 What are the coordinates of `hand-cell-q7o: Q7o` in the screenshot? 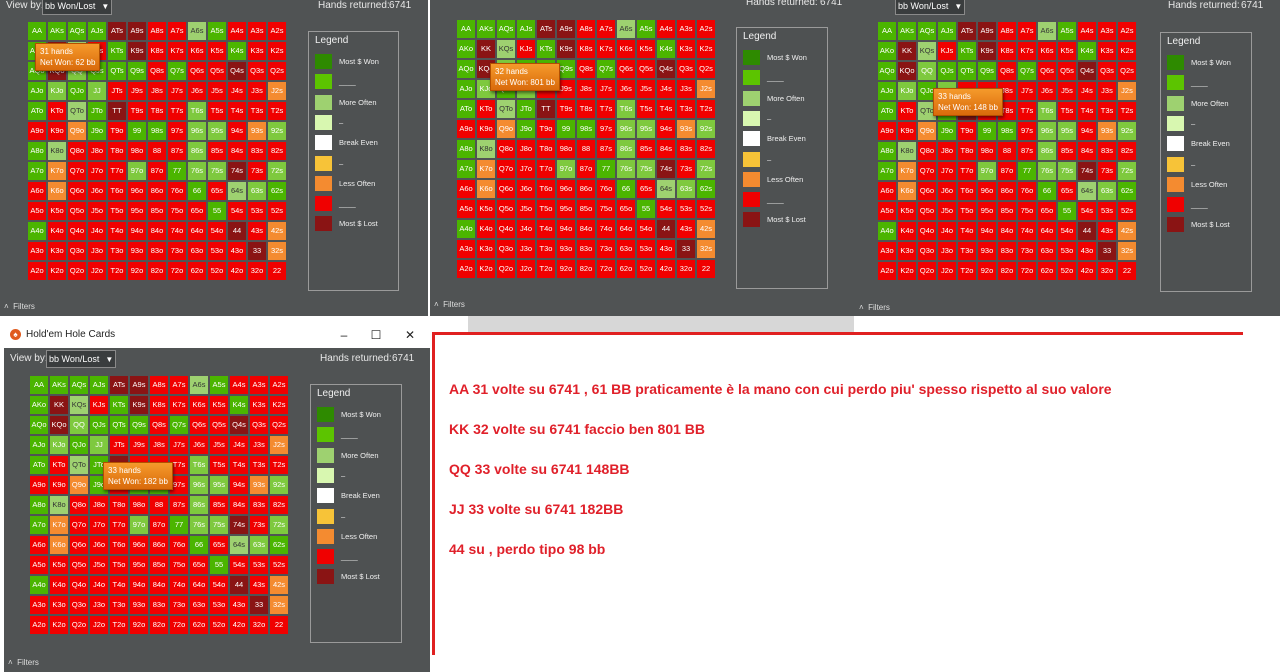 It's located at (77, 171).